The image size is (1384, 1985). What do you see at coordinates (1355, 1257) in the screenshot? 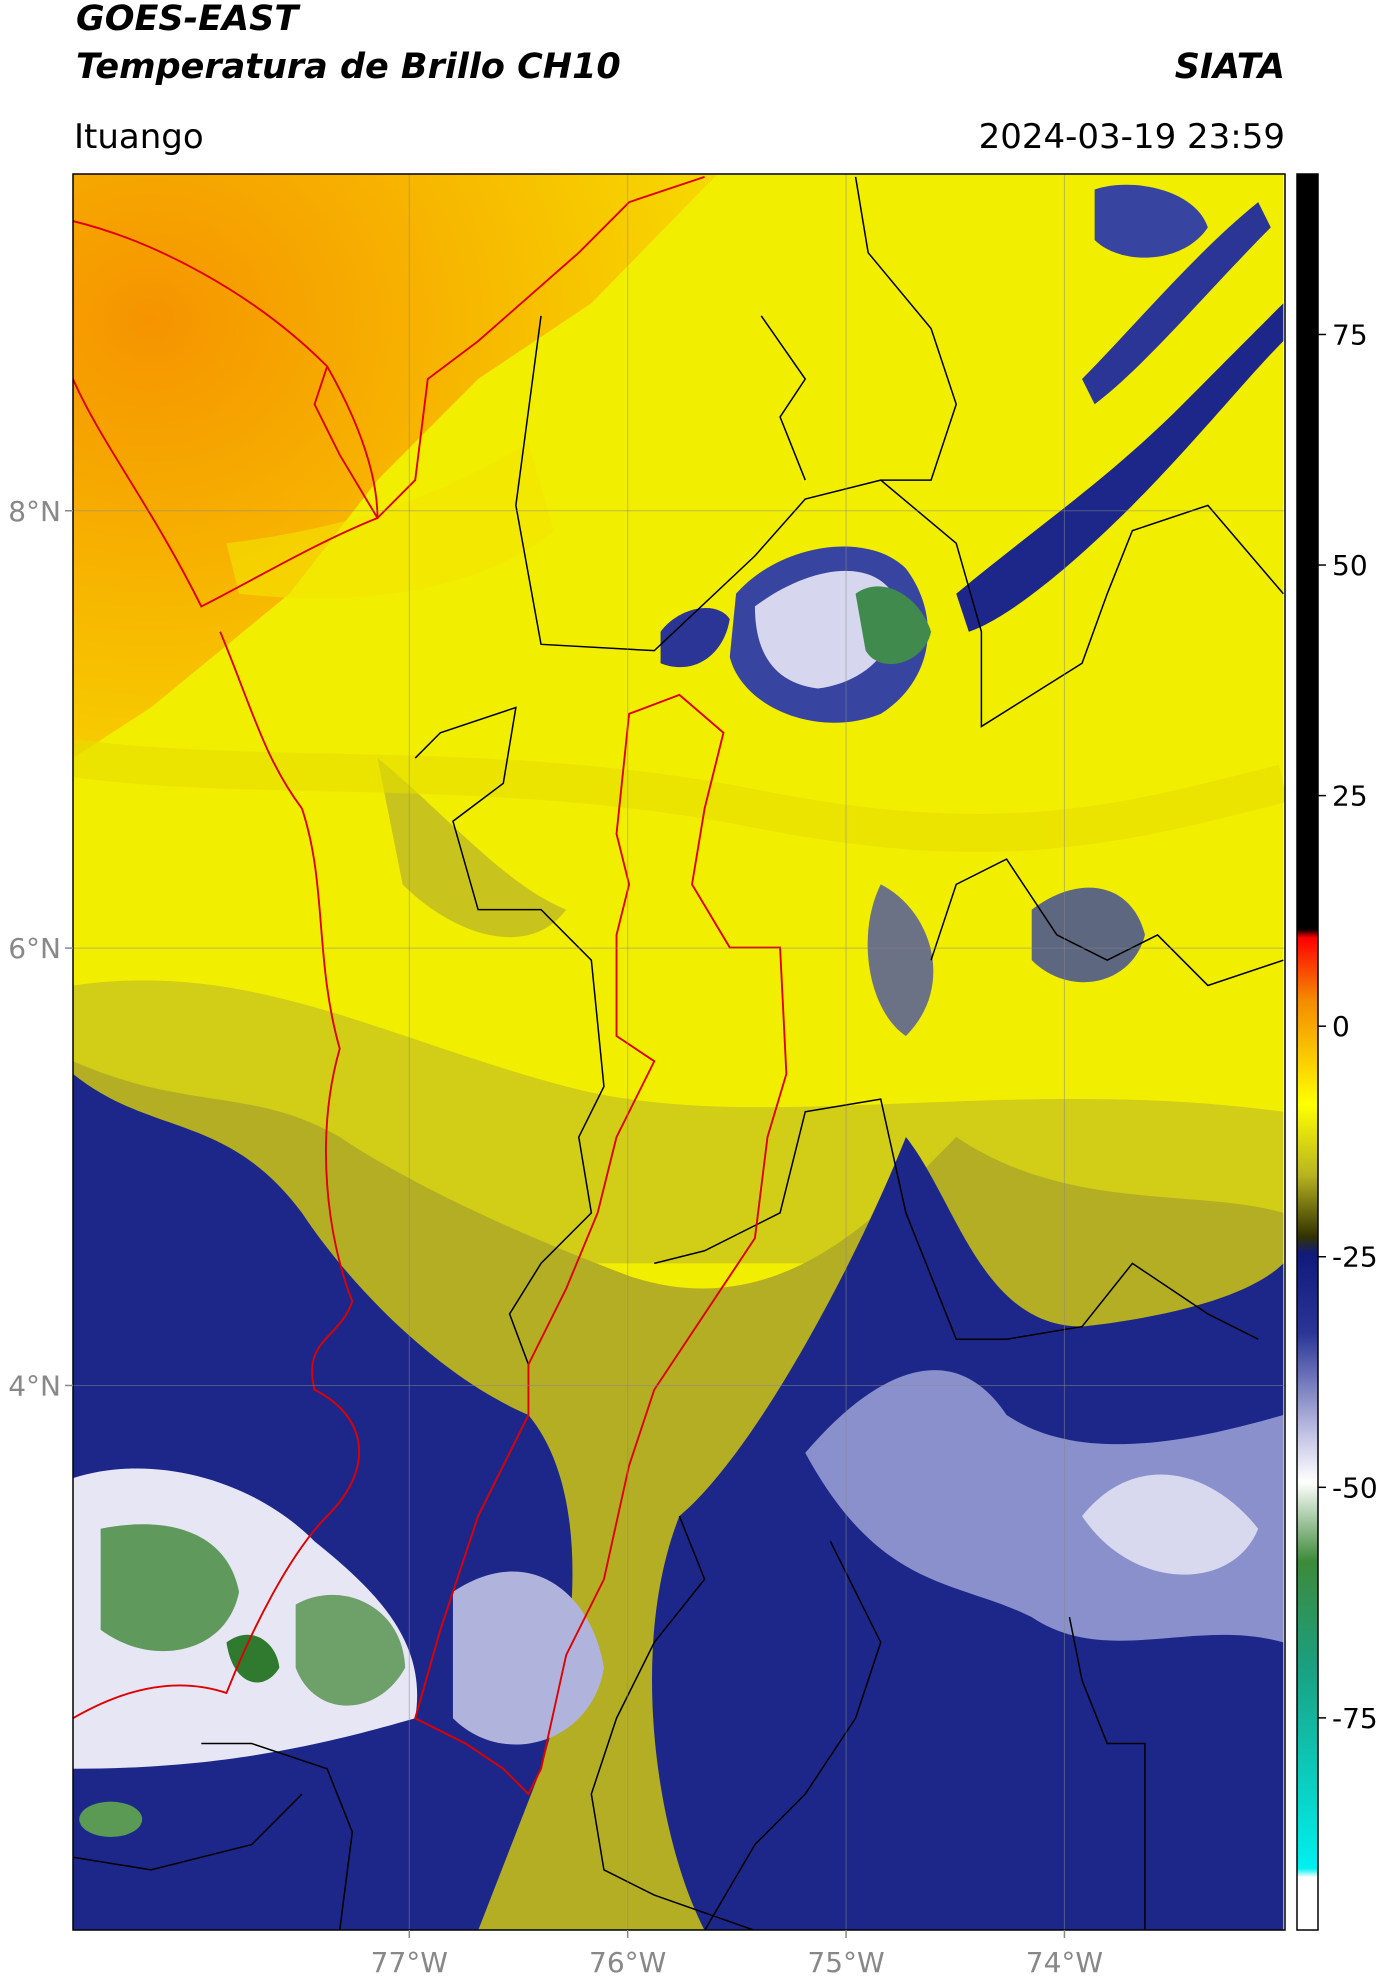
I see `colorbar-tick-label: -25` at bounding box center [1355, 1257].